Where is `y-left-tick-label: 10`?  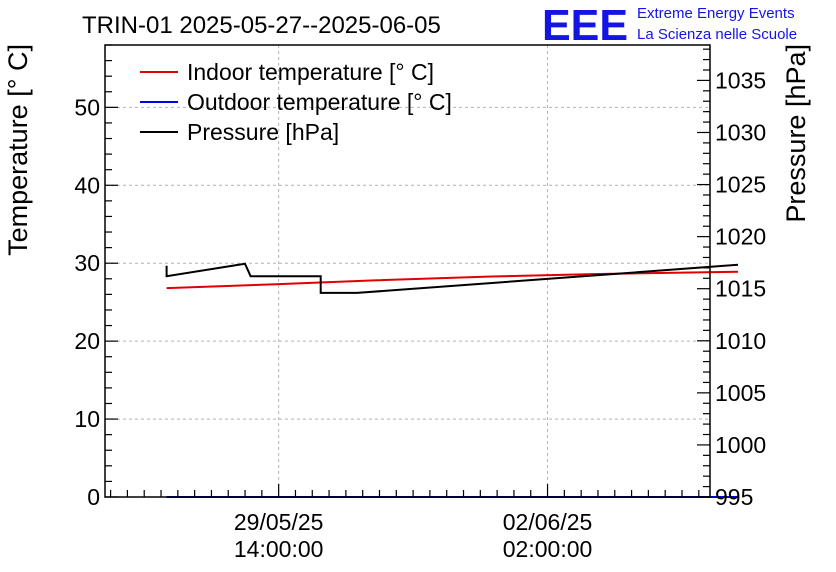 y-left-tick-label: 10 is located at coordinates (87, 419).